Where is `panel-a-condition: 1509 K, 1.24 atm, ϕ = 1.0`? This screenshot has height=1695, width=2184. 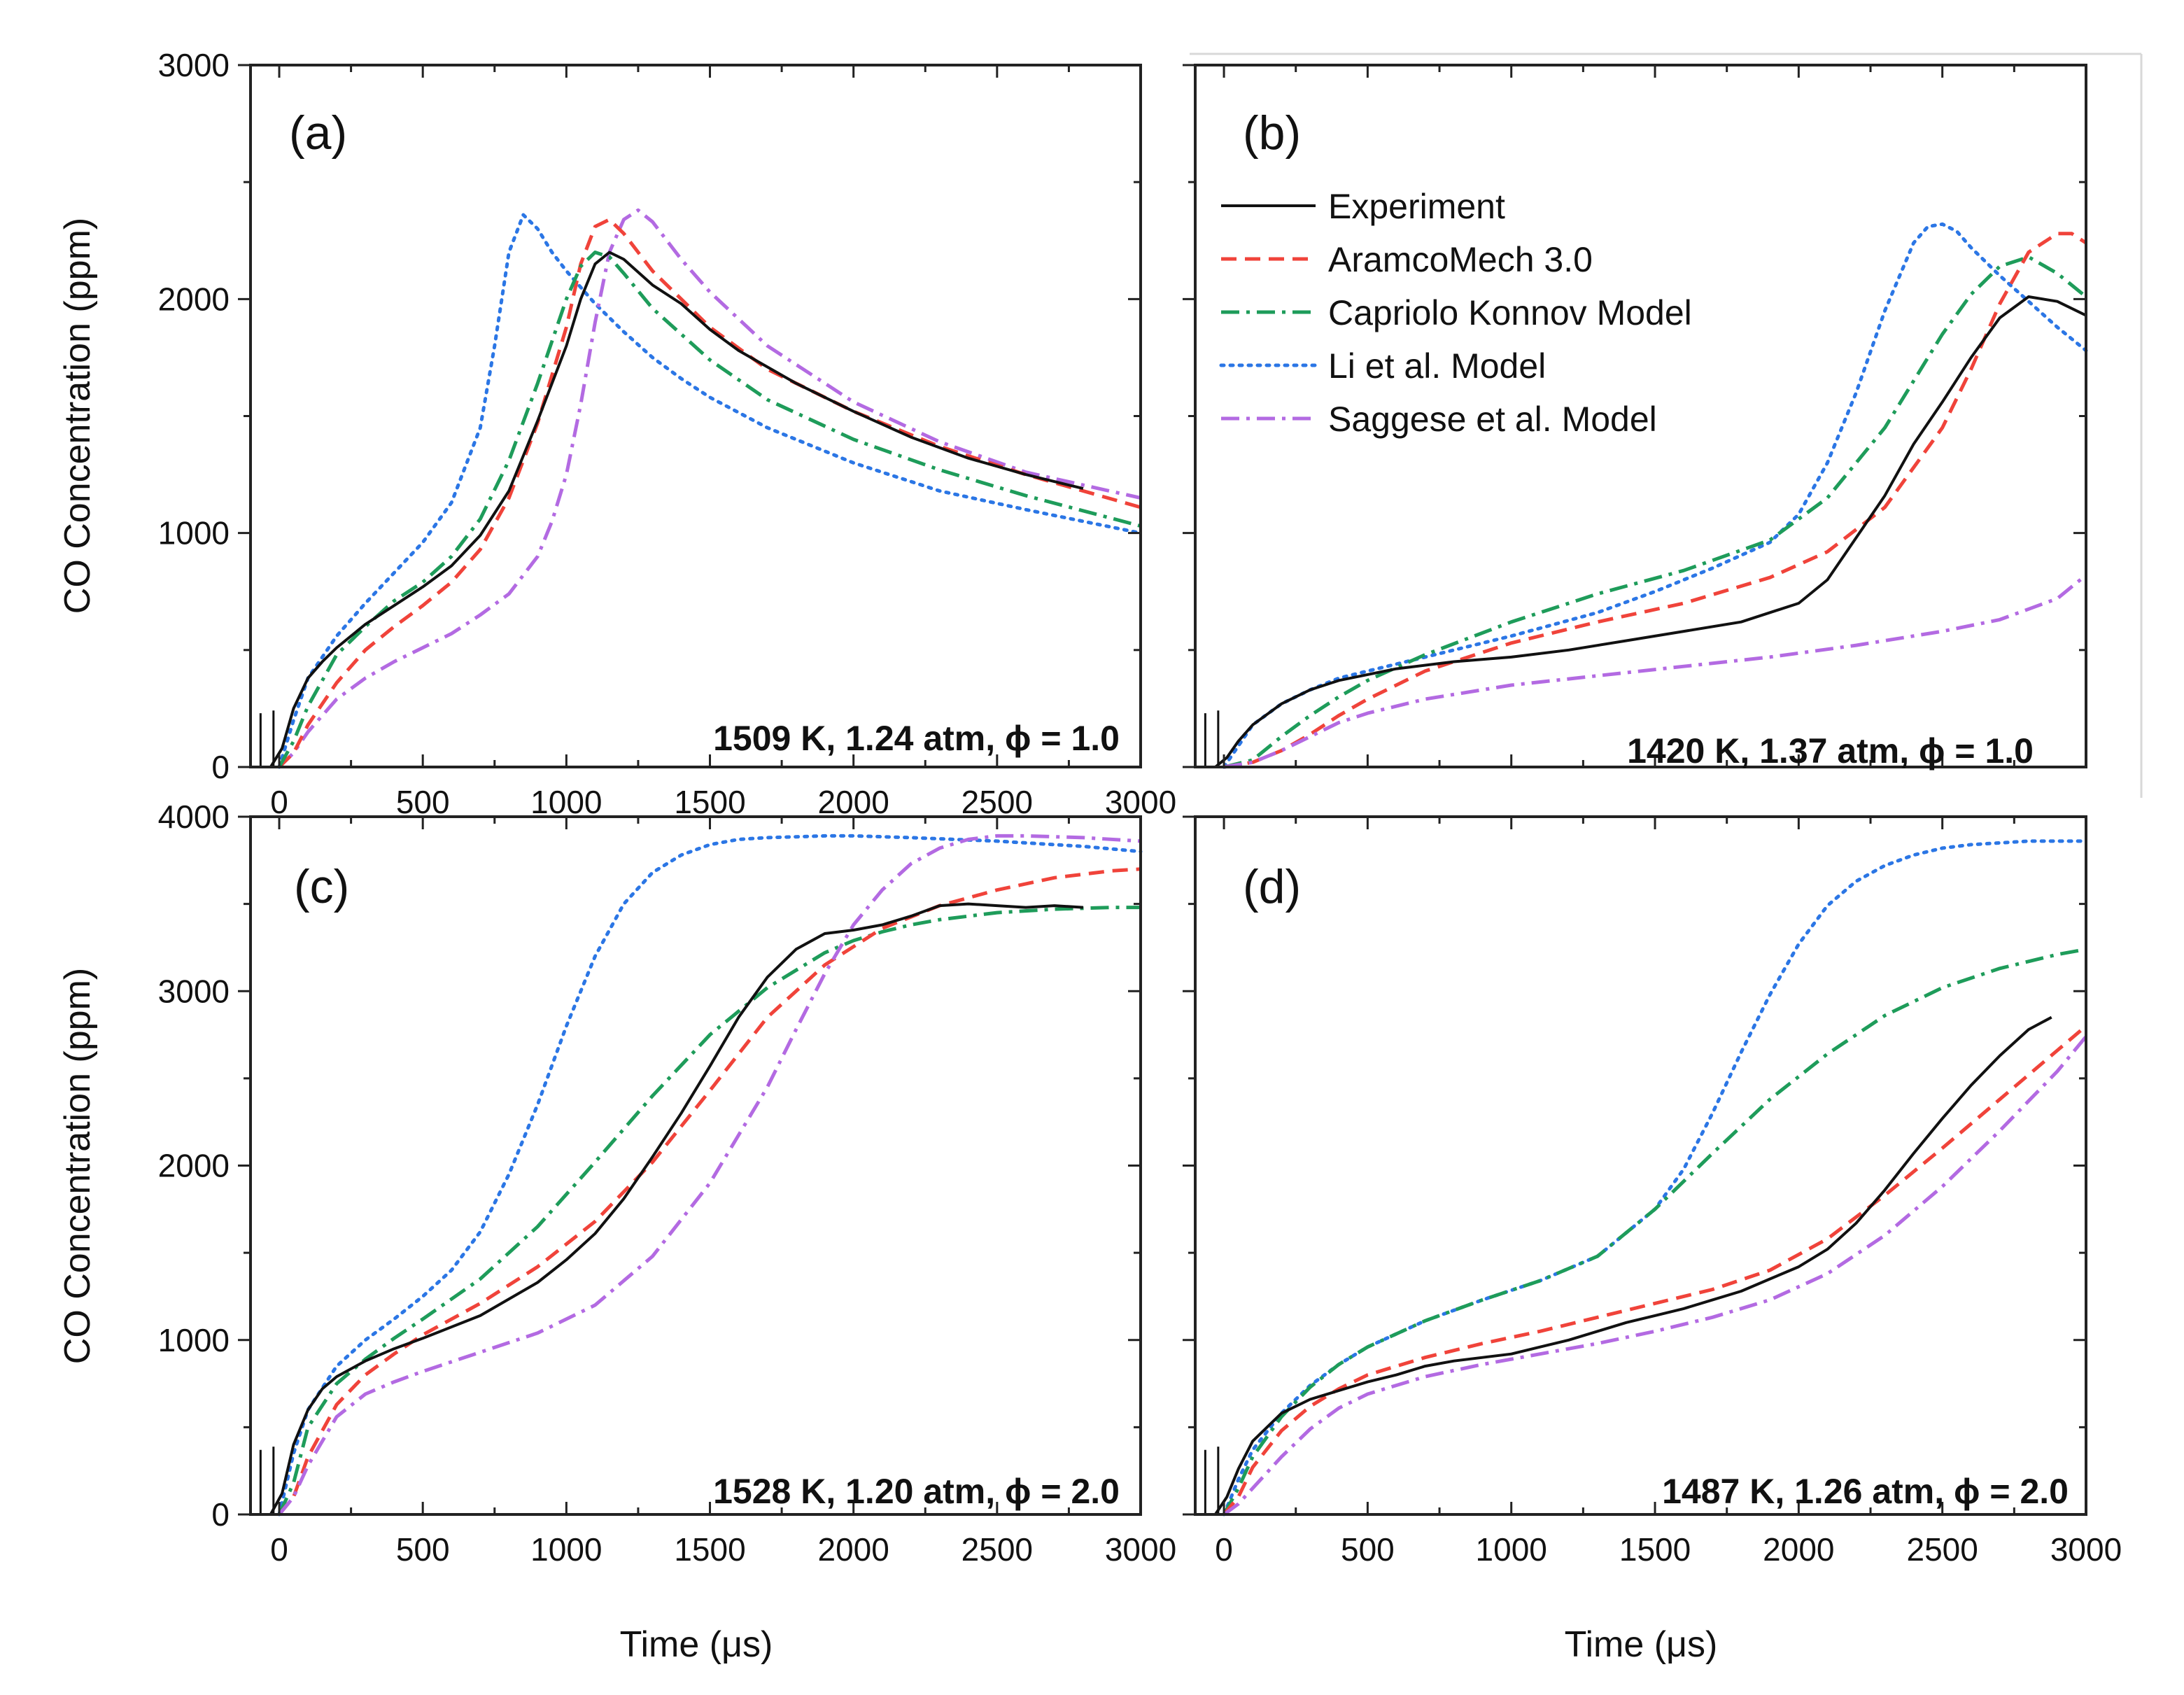 panel-a-condition: 1509 K, 1.24 atm, ϕ = 1.0 is located at coordinates (916, 738).